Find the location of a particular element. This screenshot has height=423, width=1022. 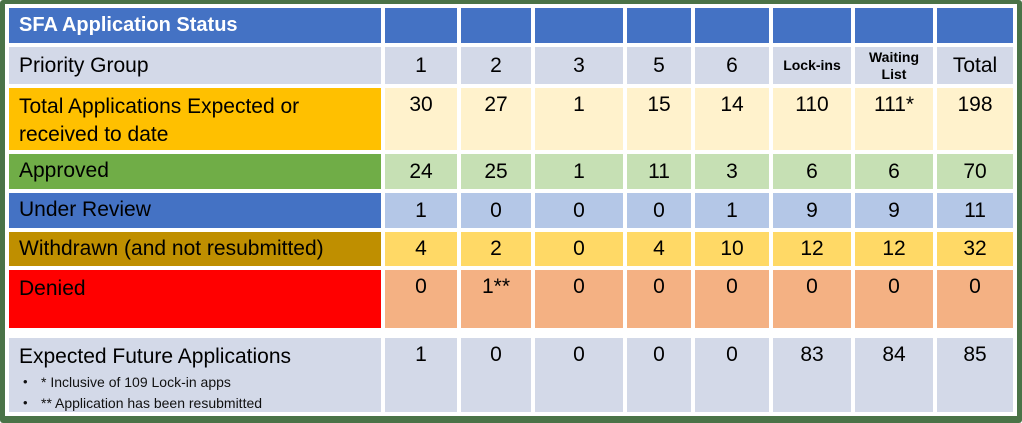

column-header-5: 5 is located at coordinates (659, 65).